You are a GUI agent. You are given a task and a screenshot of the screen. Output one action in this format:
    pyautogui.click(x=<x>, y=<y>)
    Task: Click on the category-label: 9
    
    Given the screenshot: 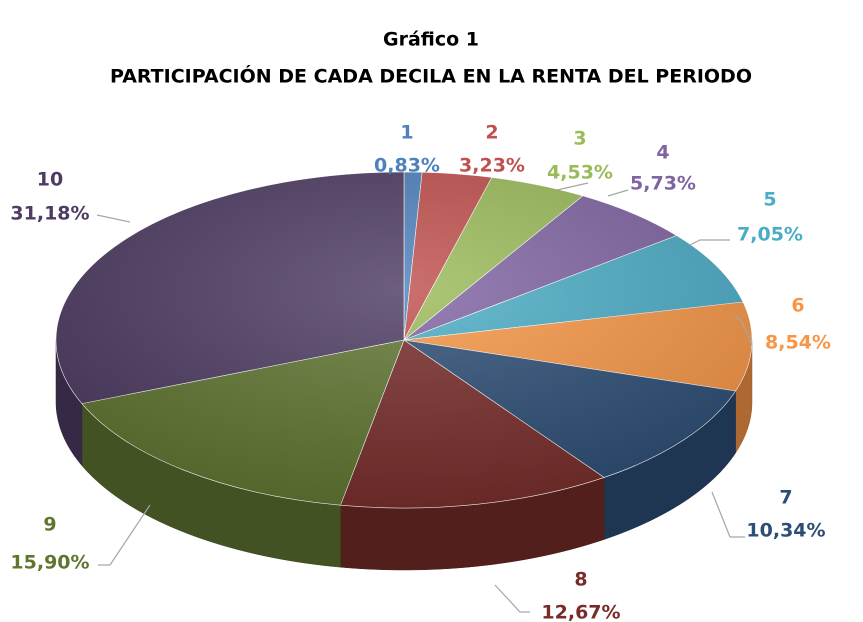 What is the action you would take?
    pyautogui.click(x=49, y=525)
    